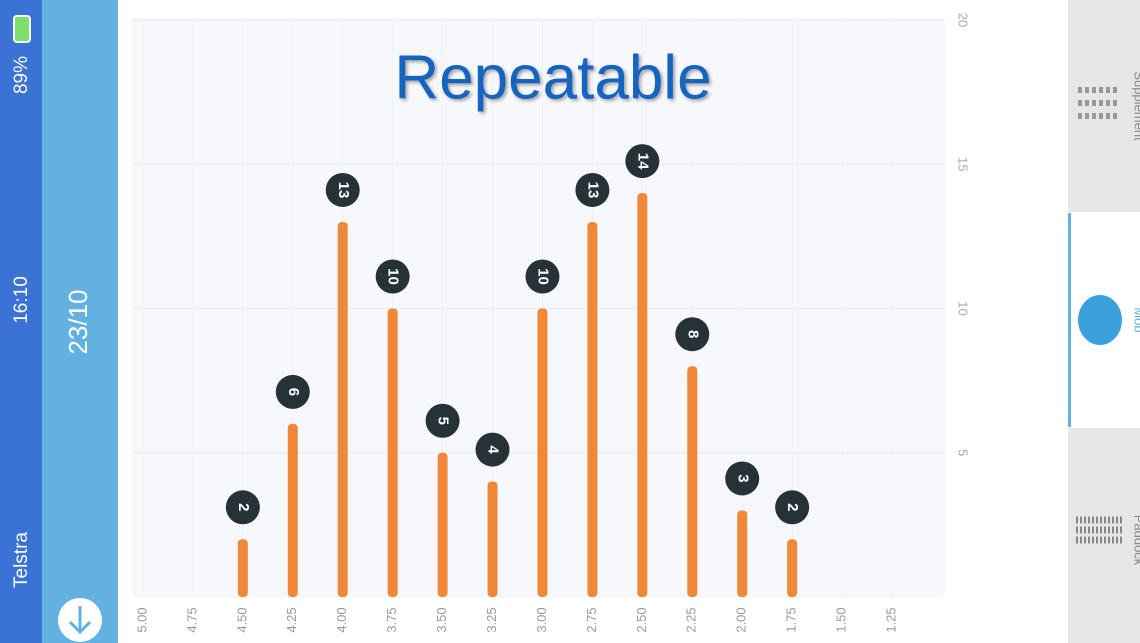 This screenshot has height=643, width=1140. Describe the element at coordinates (1136, 319) in the screenshot. I see `tab-label: Mob` at that location.